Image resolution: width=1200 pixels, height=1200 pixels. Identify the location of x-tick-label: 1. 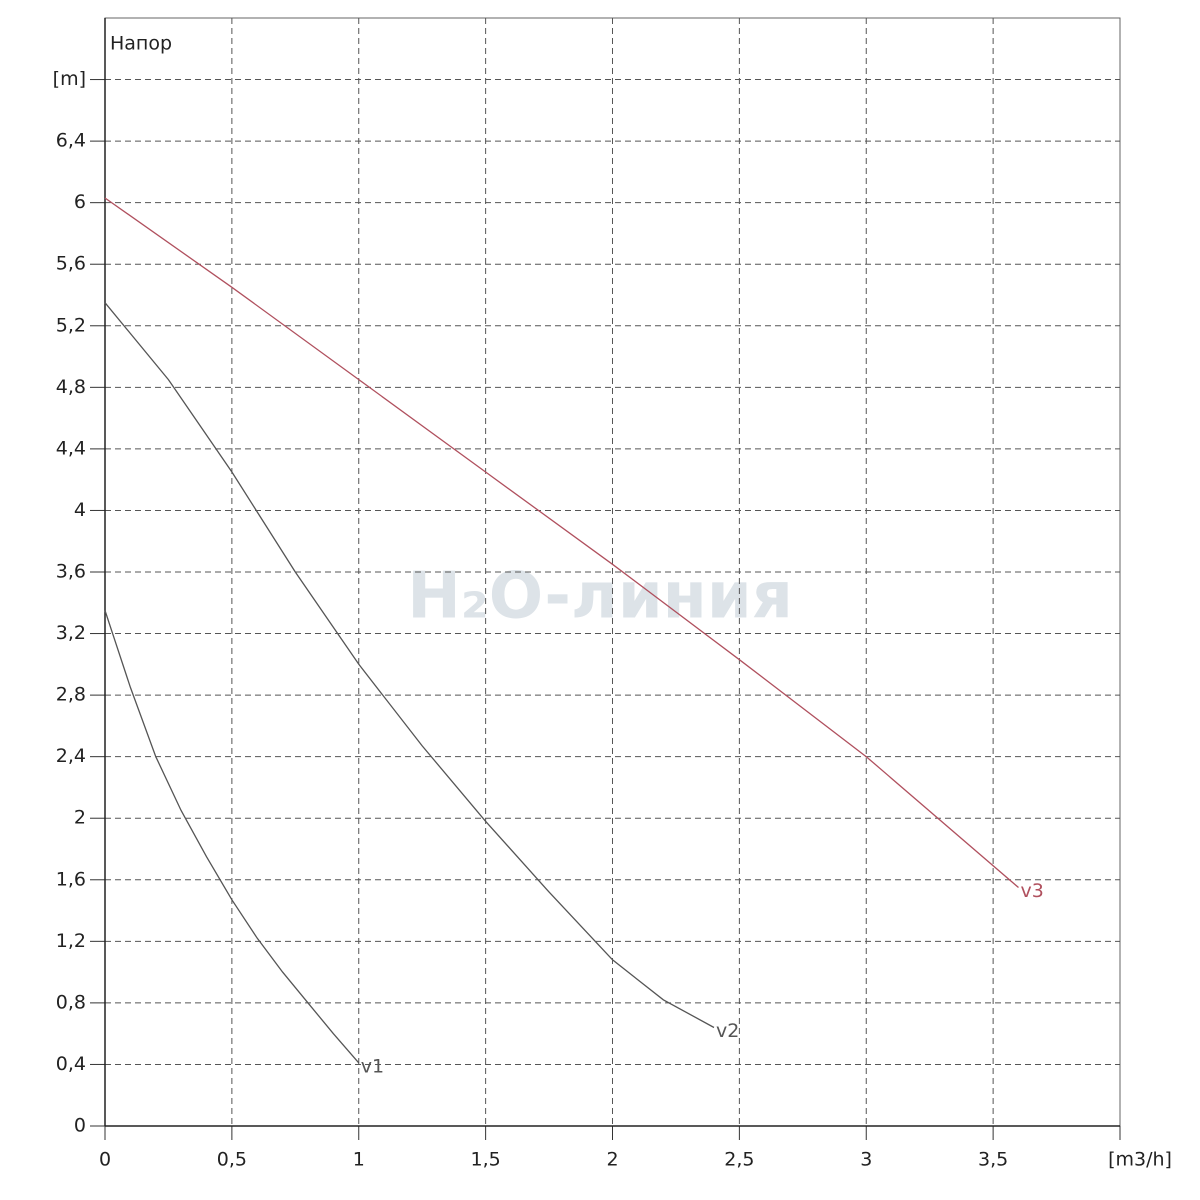
(359, 1160).